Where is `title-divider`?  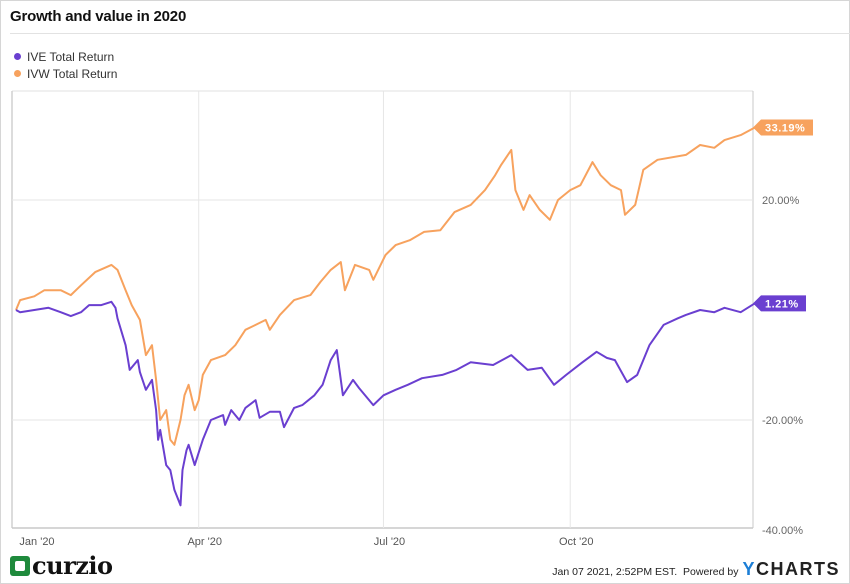 title-divider is located at coordinates (430, 33).